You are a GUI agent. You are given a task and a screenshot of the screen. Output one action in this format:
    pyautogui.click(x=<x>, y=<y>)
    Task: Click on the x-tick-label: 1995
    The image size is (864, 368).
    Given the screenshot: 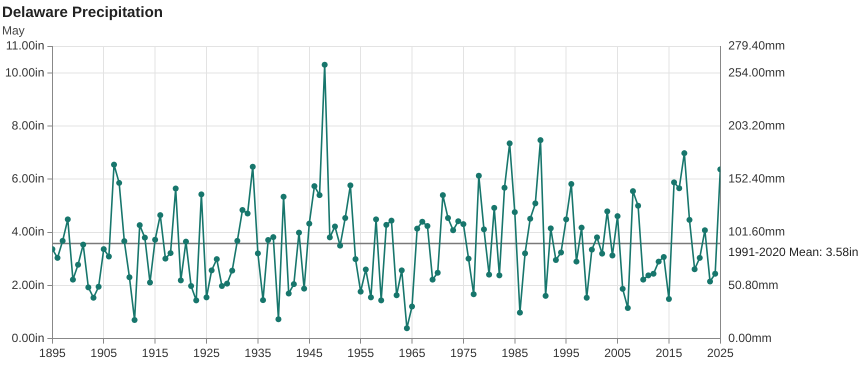 What is the action you would take?
    pyautogui.click(x=566, y=353)
    